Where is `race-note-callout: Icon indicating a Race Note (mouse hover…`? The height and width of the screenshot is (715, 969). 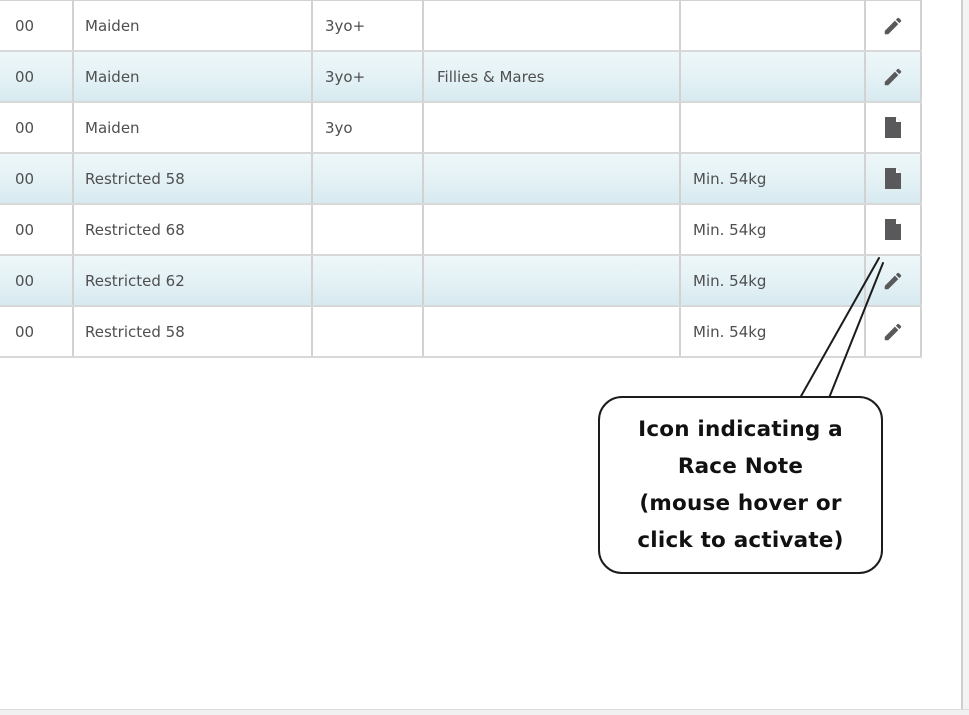
race-note-callout: Icon indicating a Race Note (mouse hover… is located at coordinates (740, 485).